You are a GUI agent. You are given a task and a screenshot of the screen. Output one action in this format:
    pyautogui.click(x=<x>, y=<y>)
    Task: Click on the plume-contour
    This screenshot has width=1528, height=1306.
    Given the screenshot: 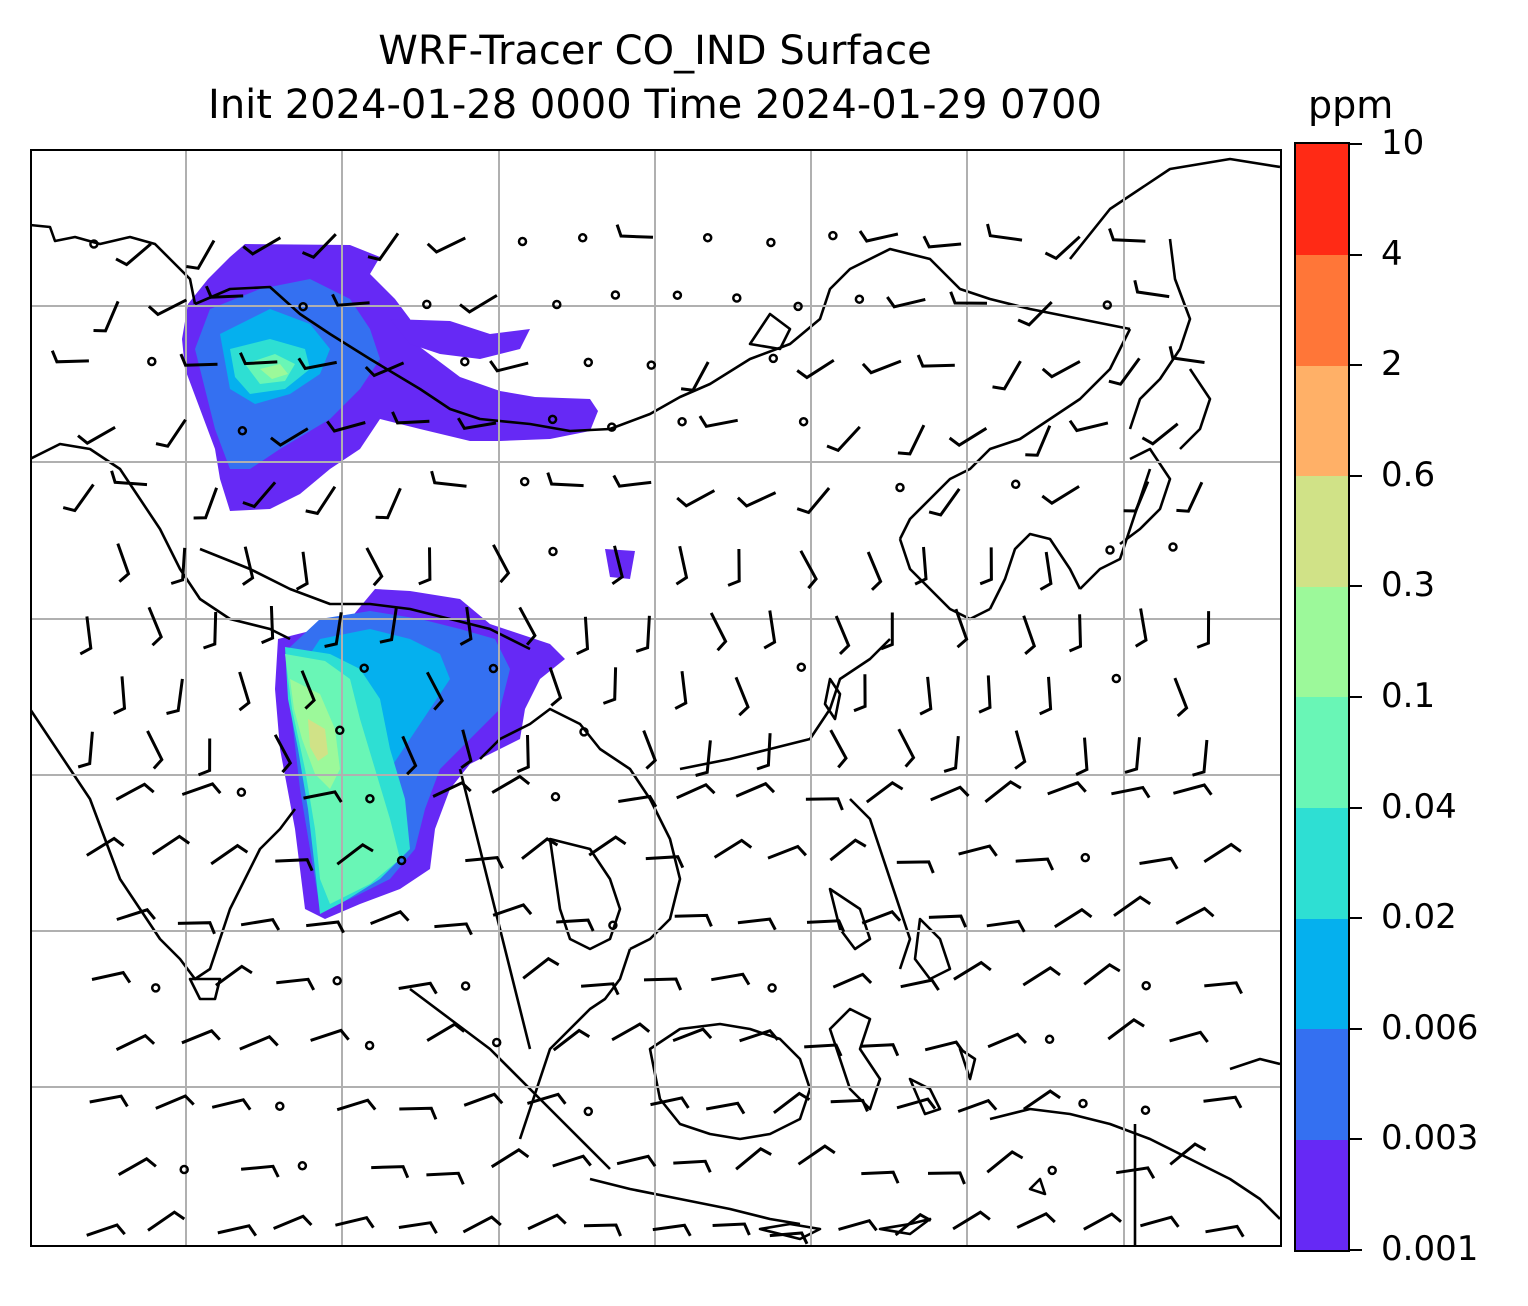 What is the action you would take?
    pyautogui.click(x=274, y=371)
    